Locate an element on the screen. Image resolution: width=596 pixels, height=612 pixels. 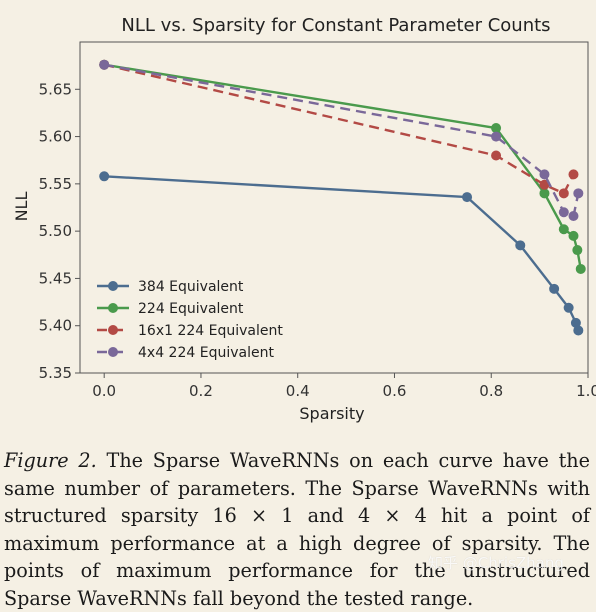
y-tick-label: 5.45 is located at coordinates (55, 278).